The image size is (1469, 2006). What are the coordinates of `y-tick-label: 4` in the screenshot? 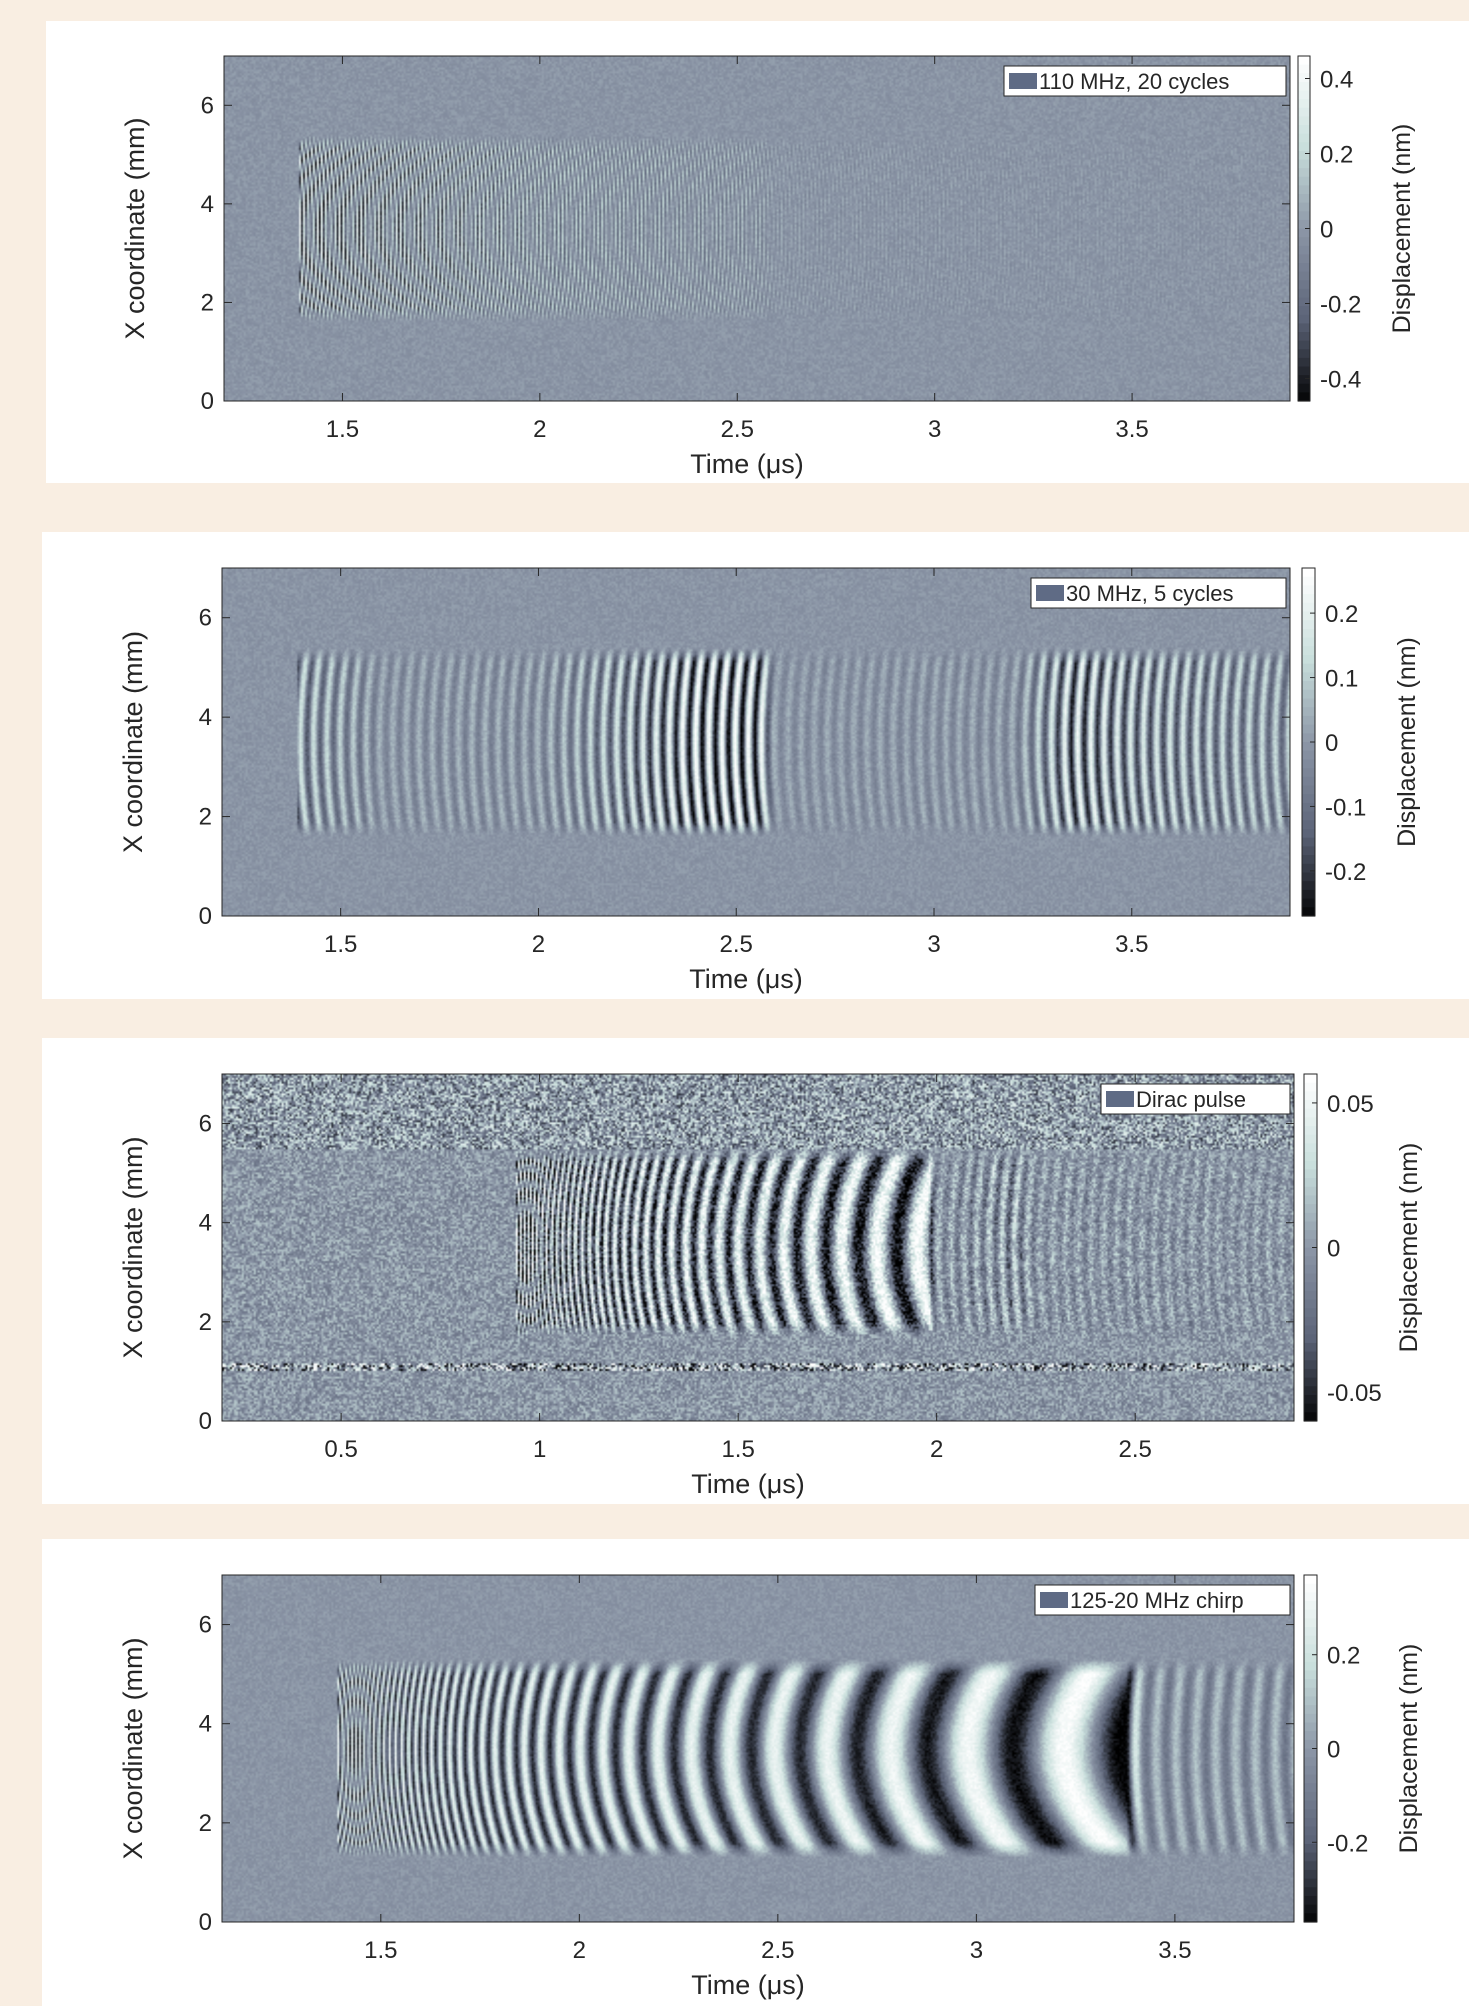 It's located at (207, 204).